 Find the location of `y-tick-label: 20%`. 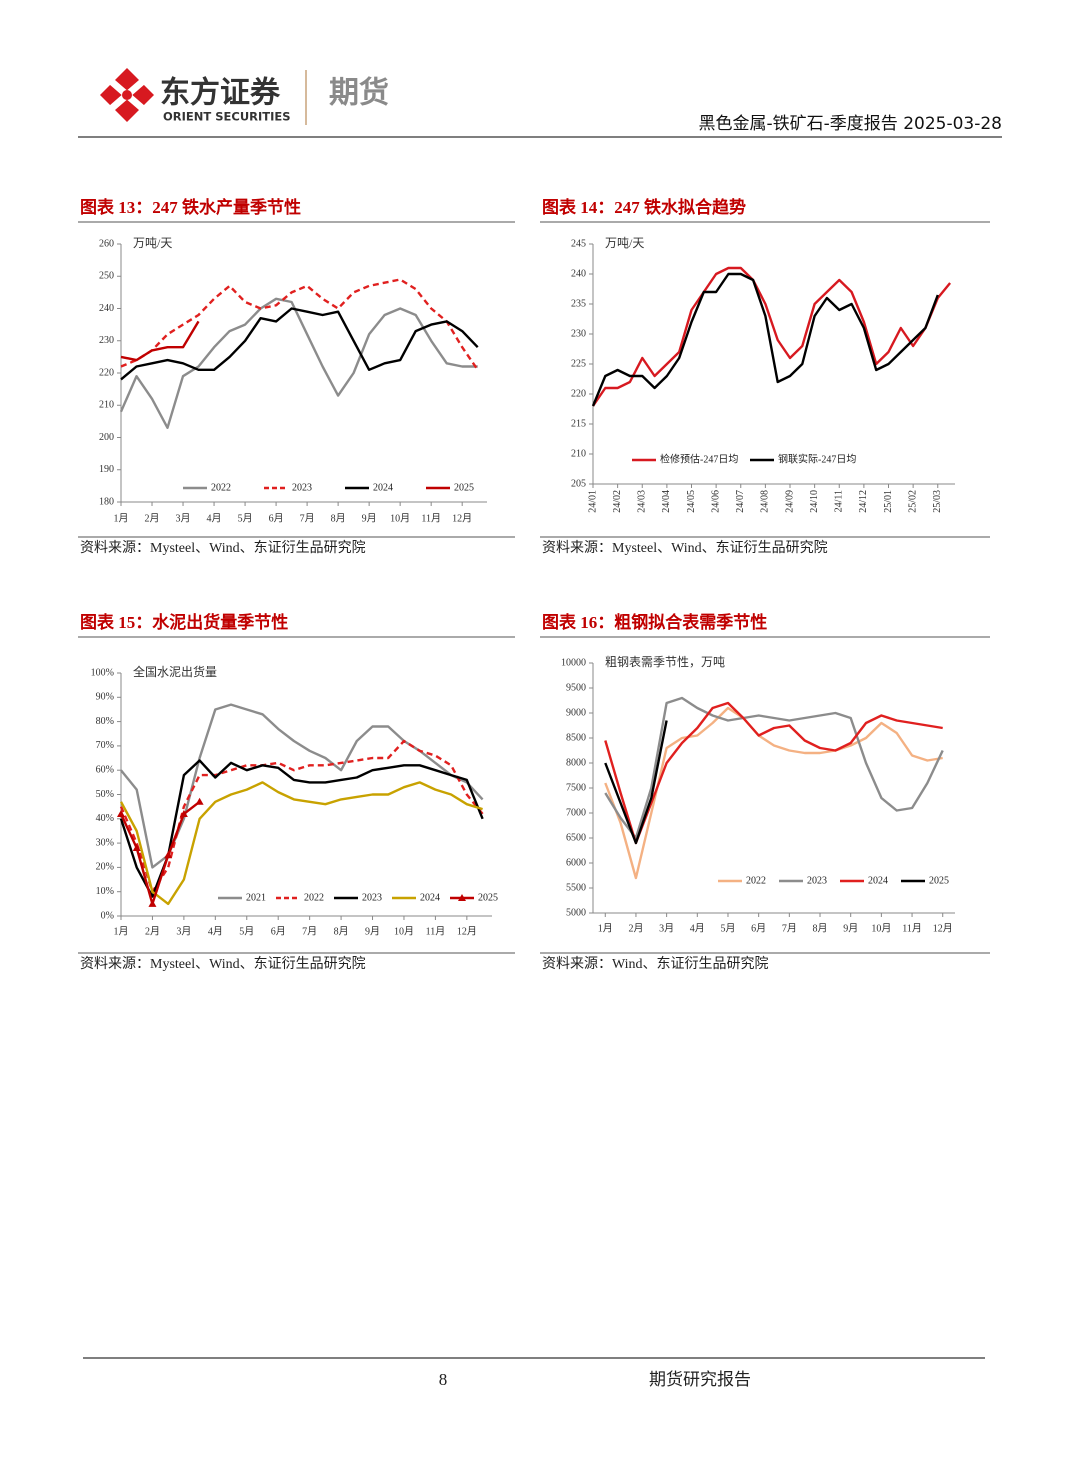

y-tick-label: 20% is located at coordinates (105, 867).